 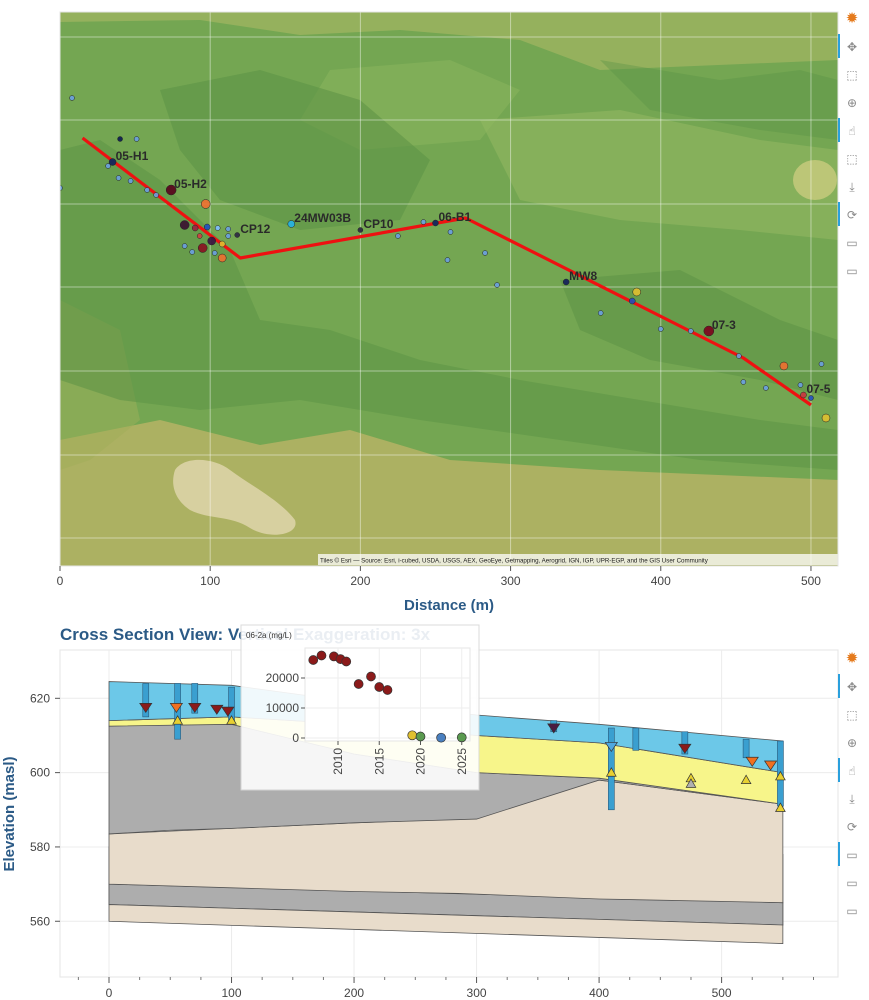 I want to click on section-layer, so click(x=446, y=924).